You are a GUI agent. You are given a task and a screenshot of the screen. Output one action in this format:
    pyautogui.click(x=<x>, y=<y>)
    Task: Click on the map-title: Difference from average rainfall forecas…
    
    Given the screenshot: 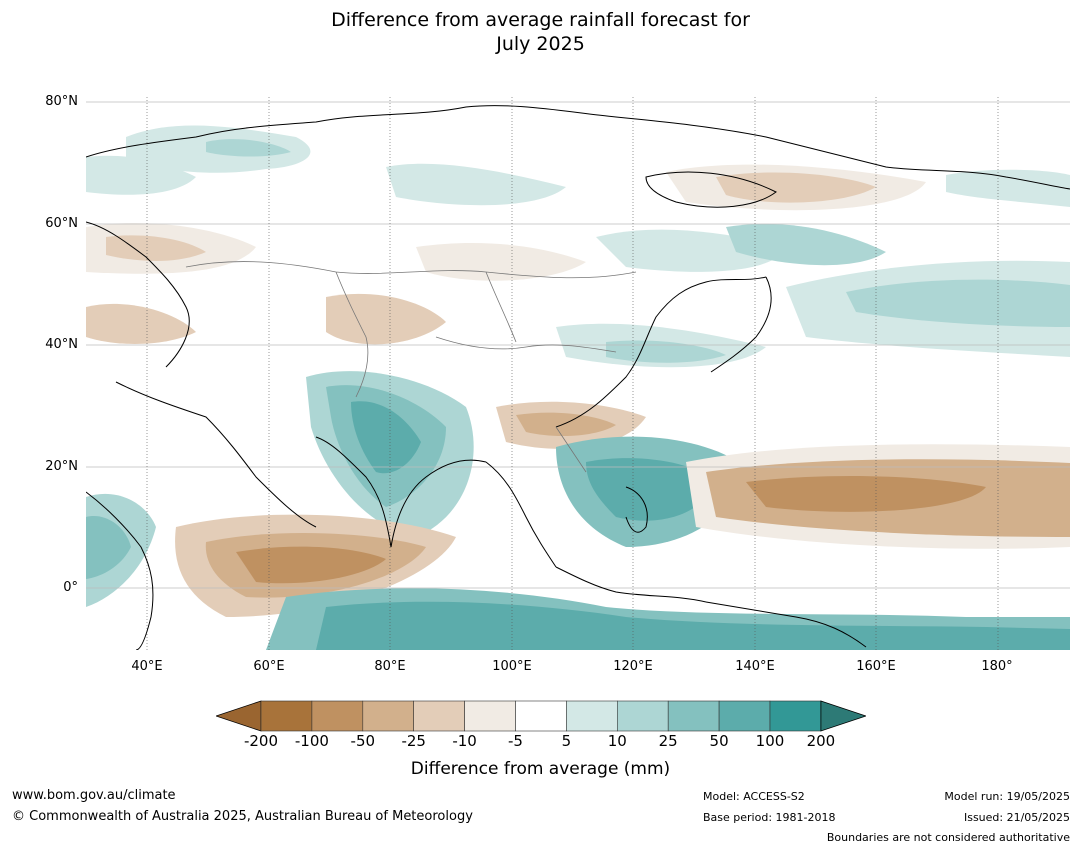 What is the action you would take?
    pyautogui.click(x=540, y=32)
    